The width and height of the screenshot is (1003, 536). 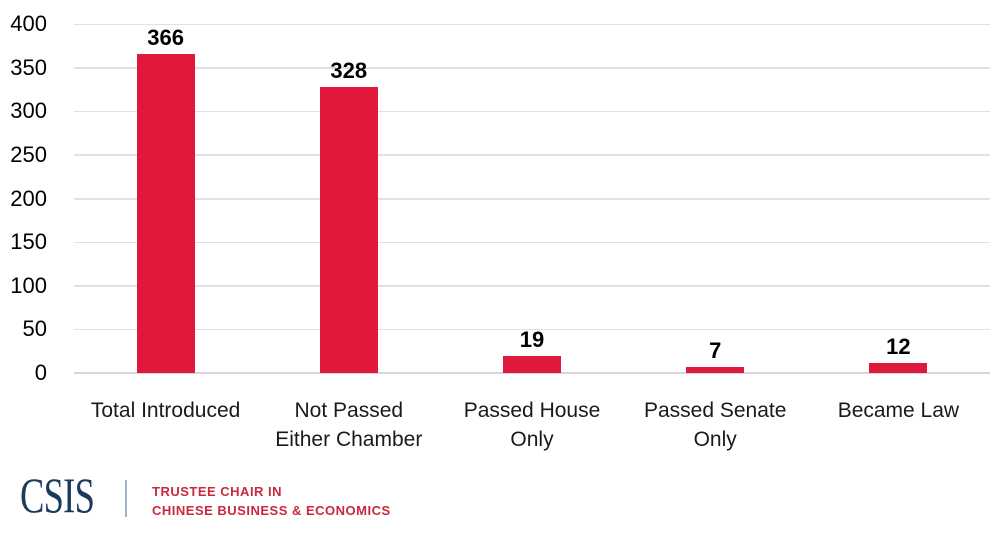 I want to click on program-line2: CHINESE BUSINESS & ECONOMICS, so click(x=271, y=510).